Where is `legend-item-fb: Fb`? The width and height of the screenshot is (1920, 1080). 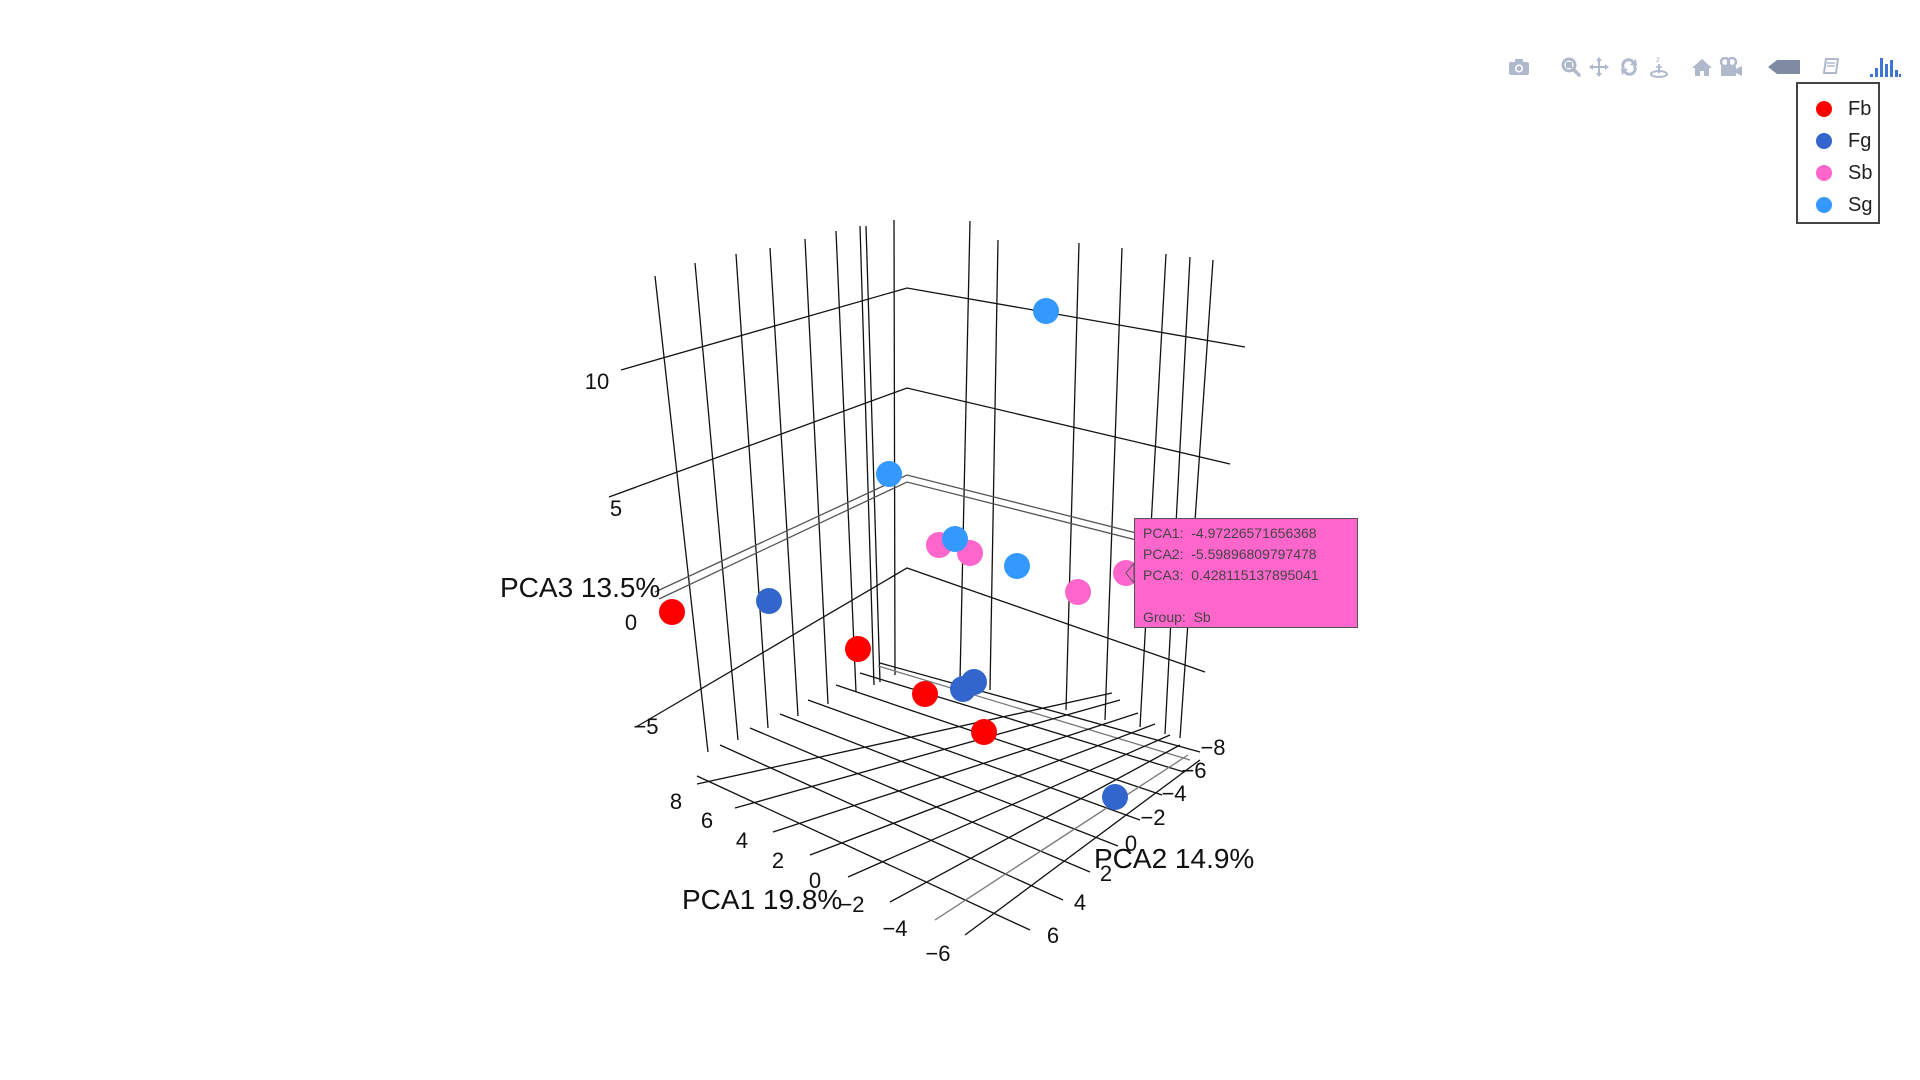
legend-item-fb: Fb is located at coordinates (1840, 109).